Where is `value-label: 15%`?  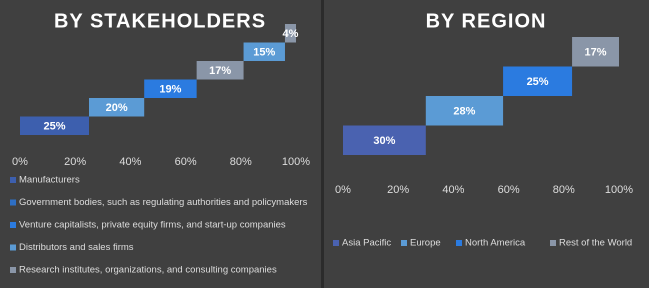
value-label: 15% is located at coordinates (264, 53).